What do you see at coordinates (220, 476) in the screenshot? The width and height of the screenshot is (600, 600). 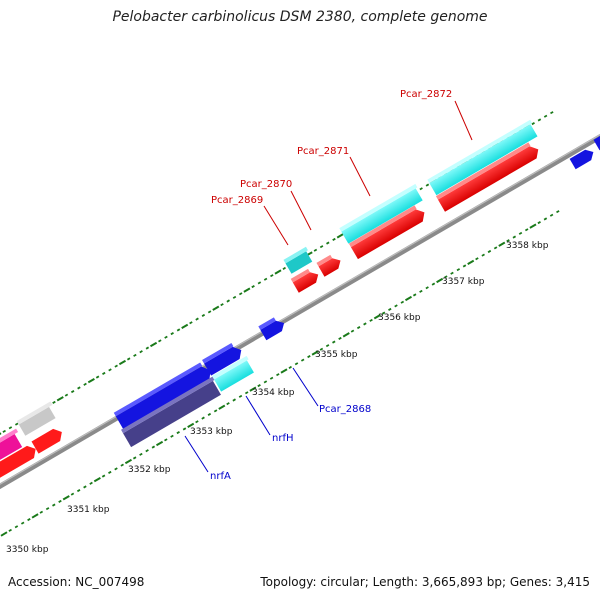 I see `svg-text: nrfA` at bounding box center [220, 476].